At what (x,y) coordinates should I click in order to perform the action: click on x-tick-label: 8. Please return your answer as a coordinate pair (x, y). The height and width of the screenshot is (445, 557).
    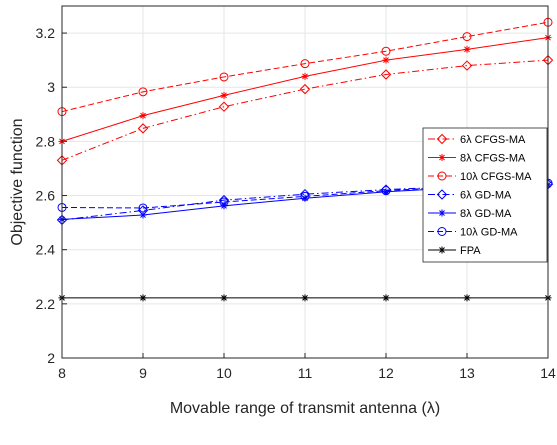
    Looking at the image, I should click on (62, 373).